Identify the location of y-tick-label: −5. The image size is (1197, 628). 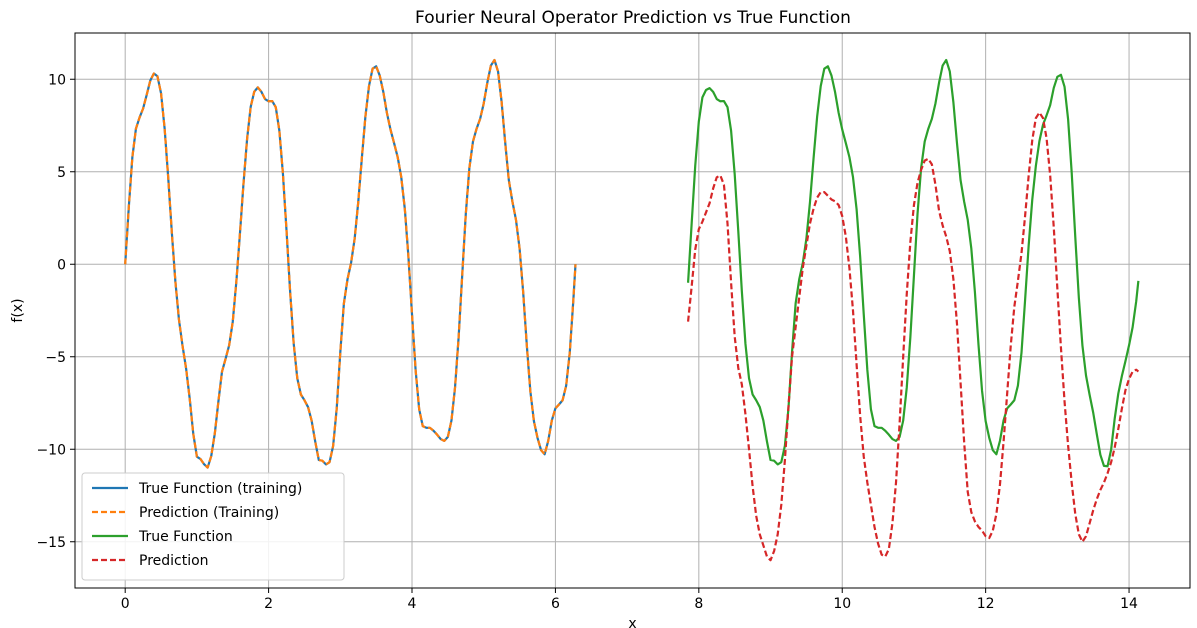
(55, 358).